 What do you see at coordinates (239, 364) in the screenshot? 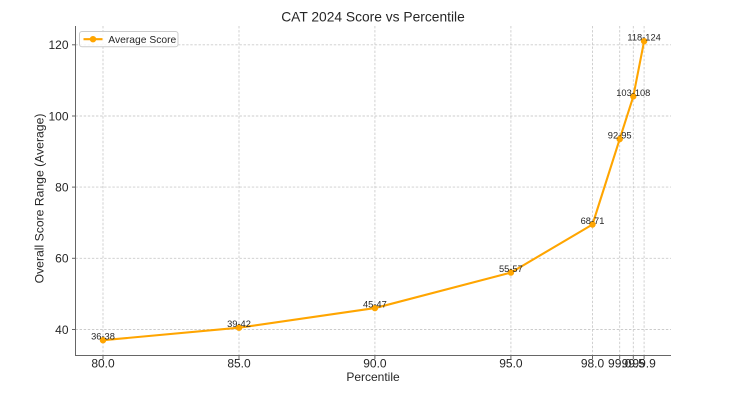
I see `svg-text: 85.0` at bounding box center [239, 364].